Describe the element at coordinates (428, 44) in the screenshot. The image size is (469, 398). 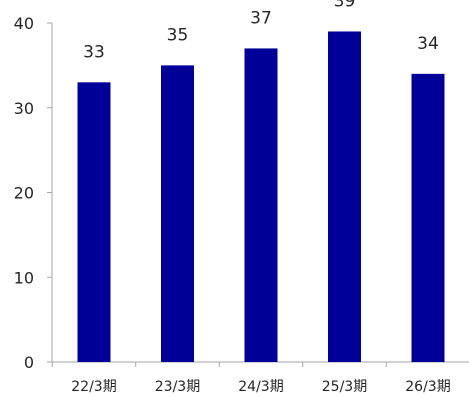
I see `data-label: 34` at that location.